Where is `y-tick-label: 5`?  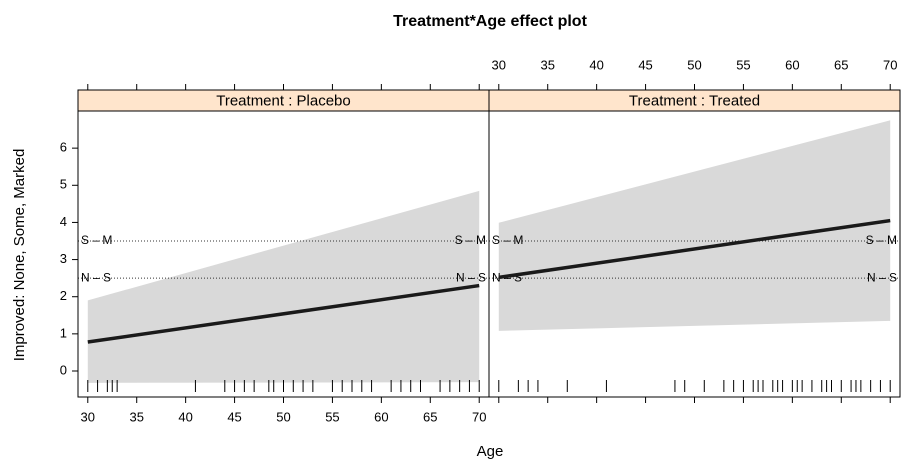
y-tick-label: 5 is located at coordinates (63, 184).